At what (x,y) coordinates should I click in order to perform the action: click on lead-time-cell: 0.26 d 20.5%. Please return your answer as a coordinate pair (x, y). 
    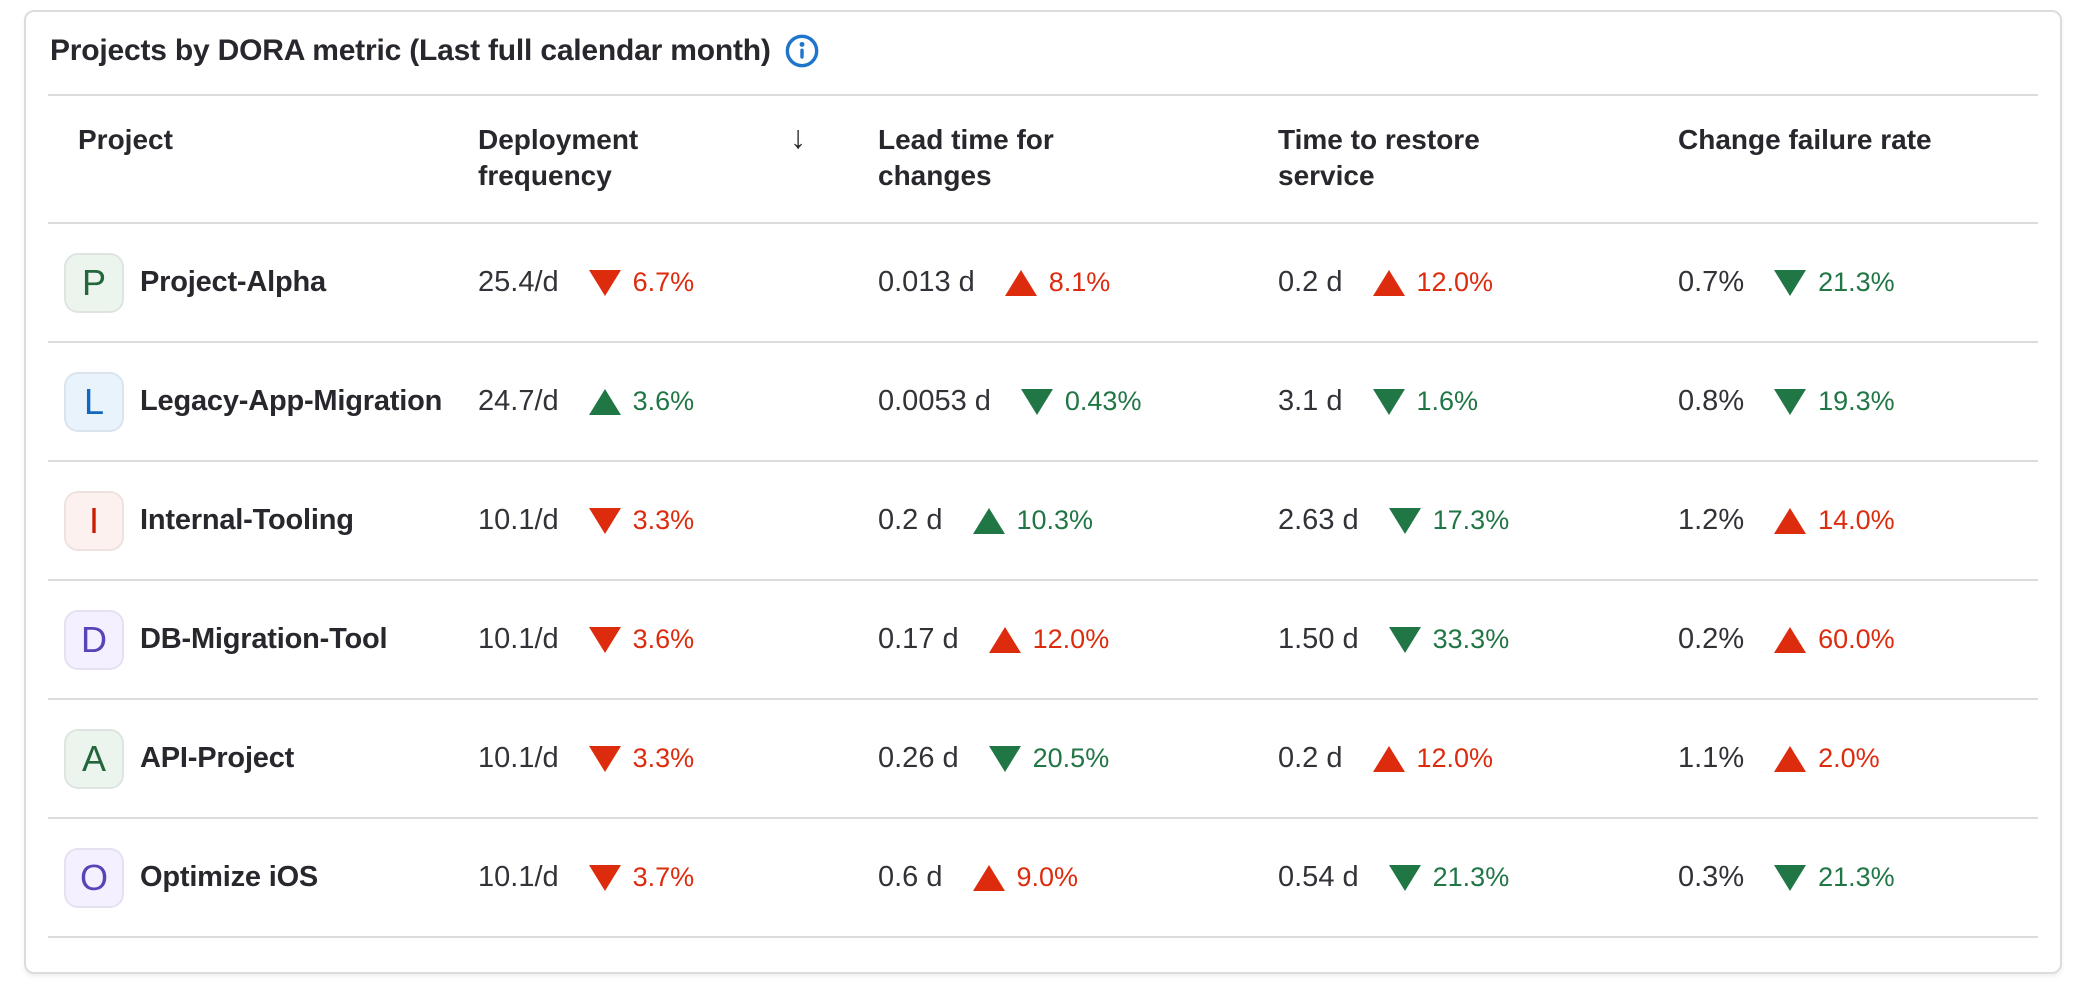
    Looking at the image, I should click on (1078, 758).